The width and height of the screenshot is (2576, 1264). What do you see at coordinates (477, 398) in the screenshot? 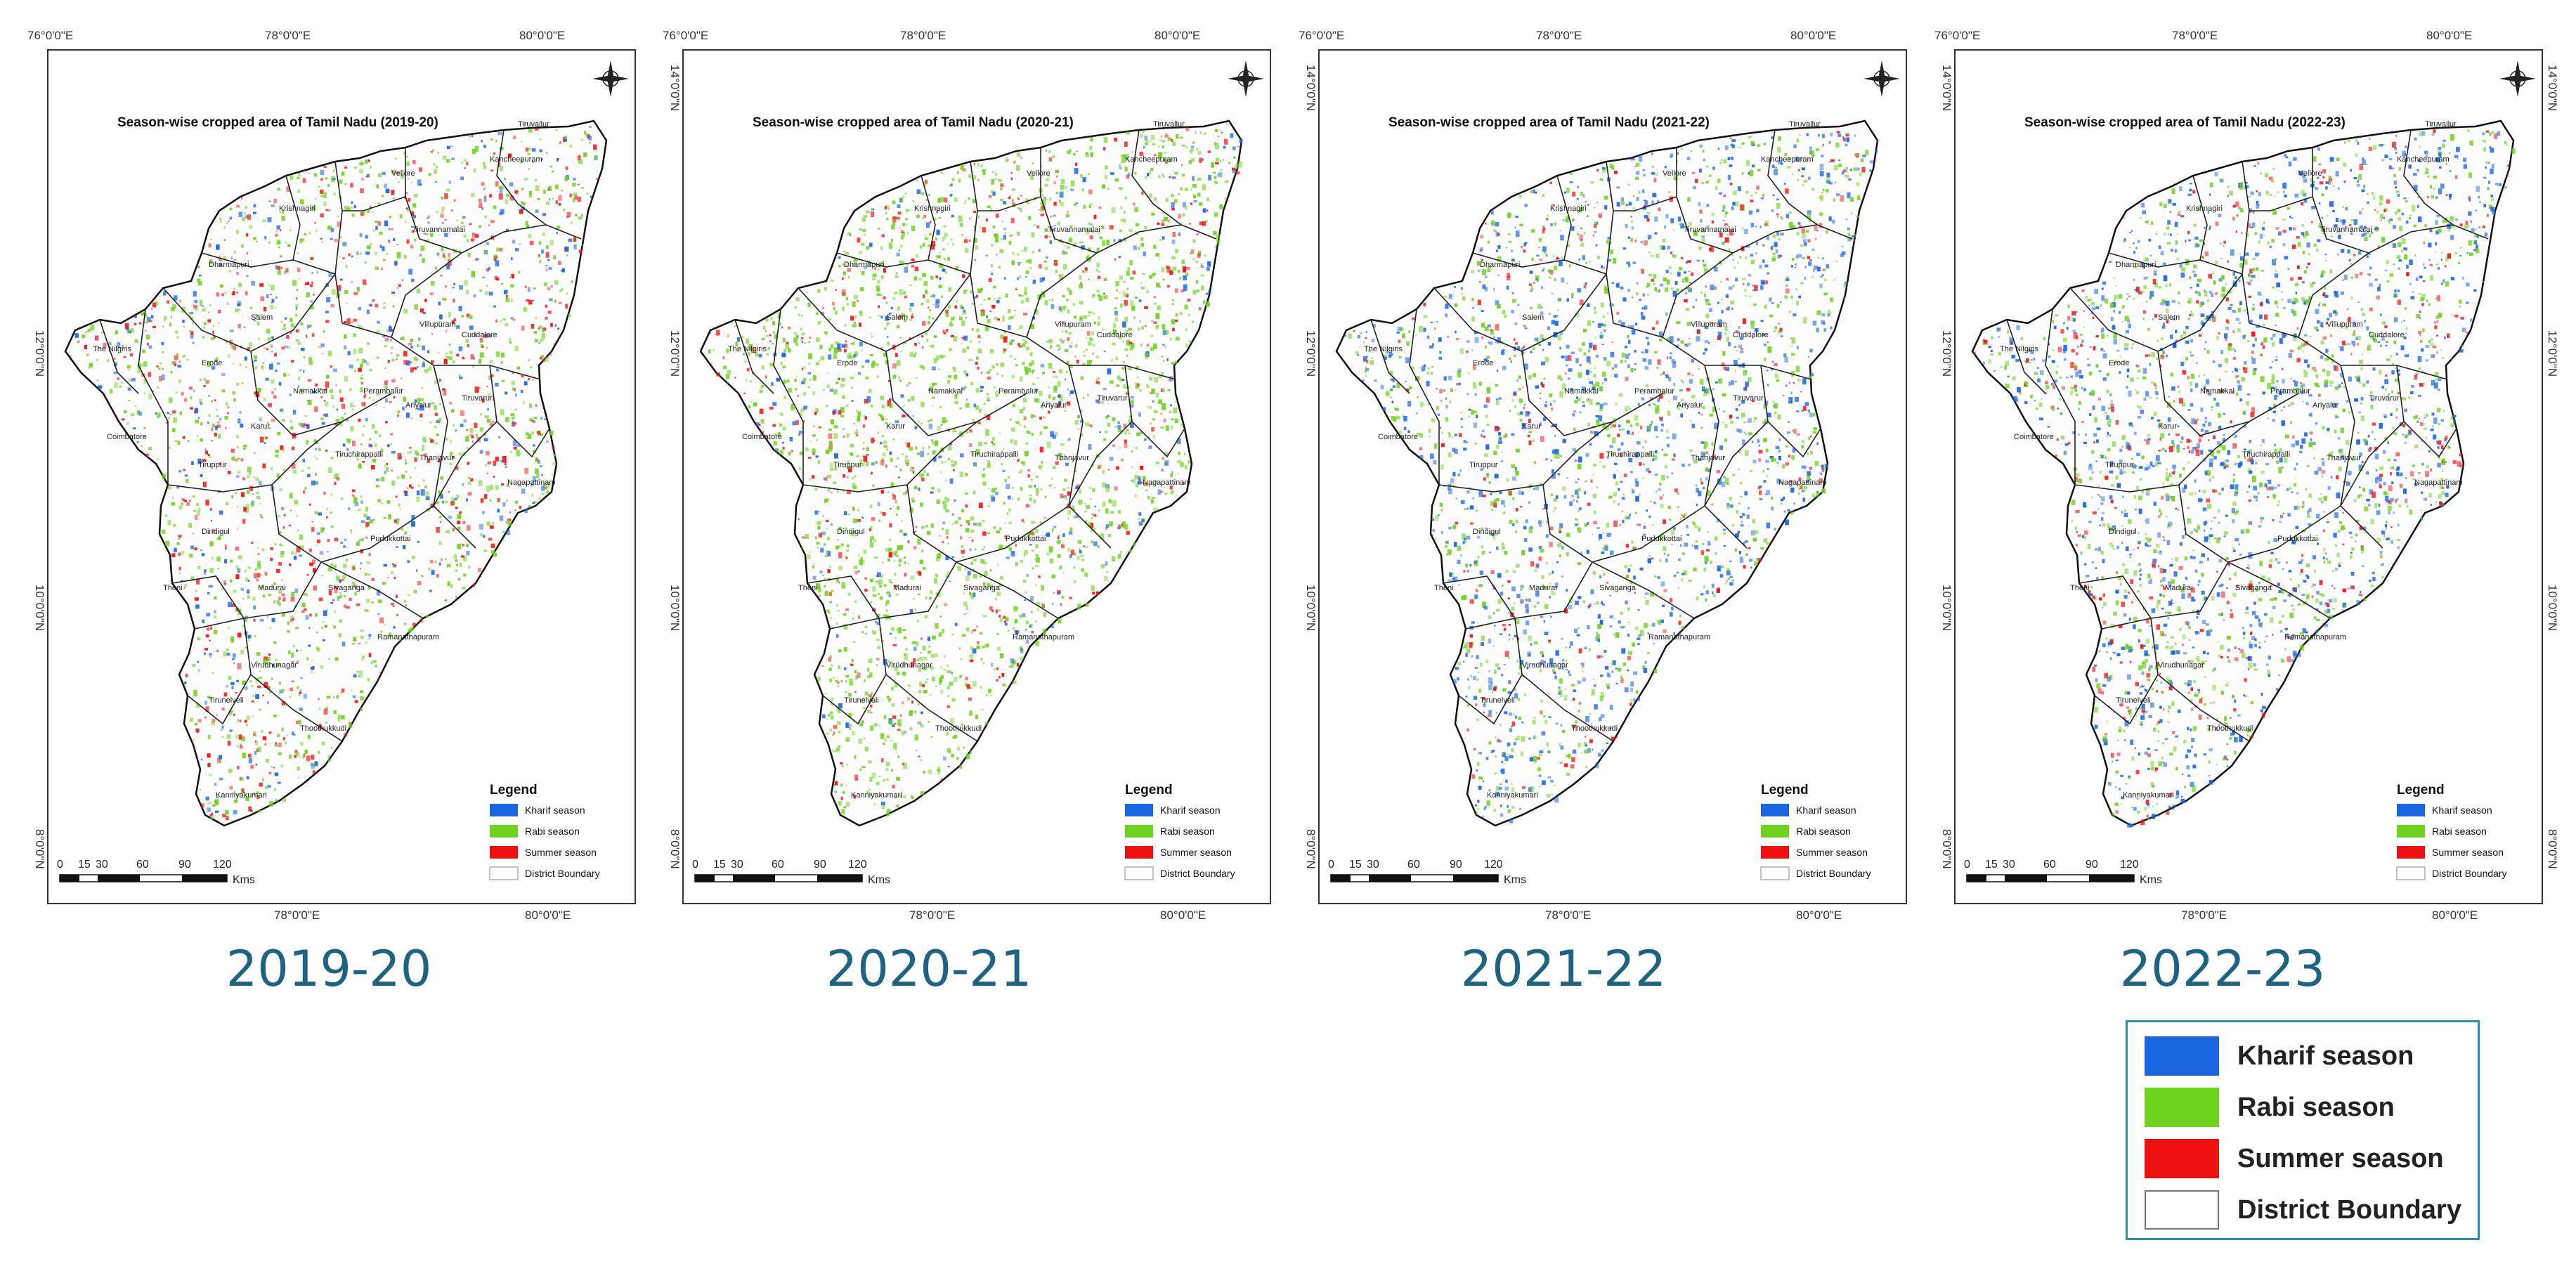
I see `district-label: Tiruvarur` at bounding box center [477, 398].